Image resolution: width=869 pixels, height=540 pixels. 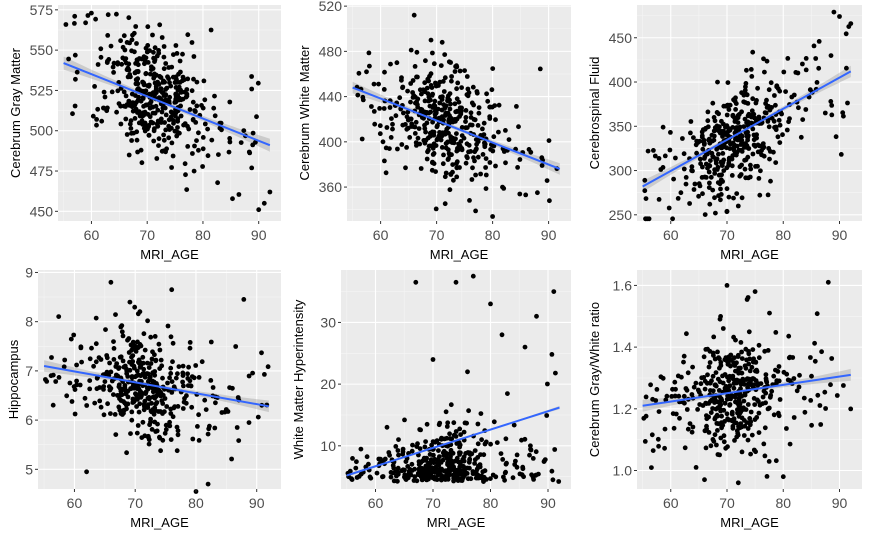 What do you see at coordinates (623, 470) in the screenshot?
I see `y-tick-label: 1.0` at bounding box center [623, 470].